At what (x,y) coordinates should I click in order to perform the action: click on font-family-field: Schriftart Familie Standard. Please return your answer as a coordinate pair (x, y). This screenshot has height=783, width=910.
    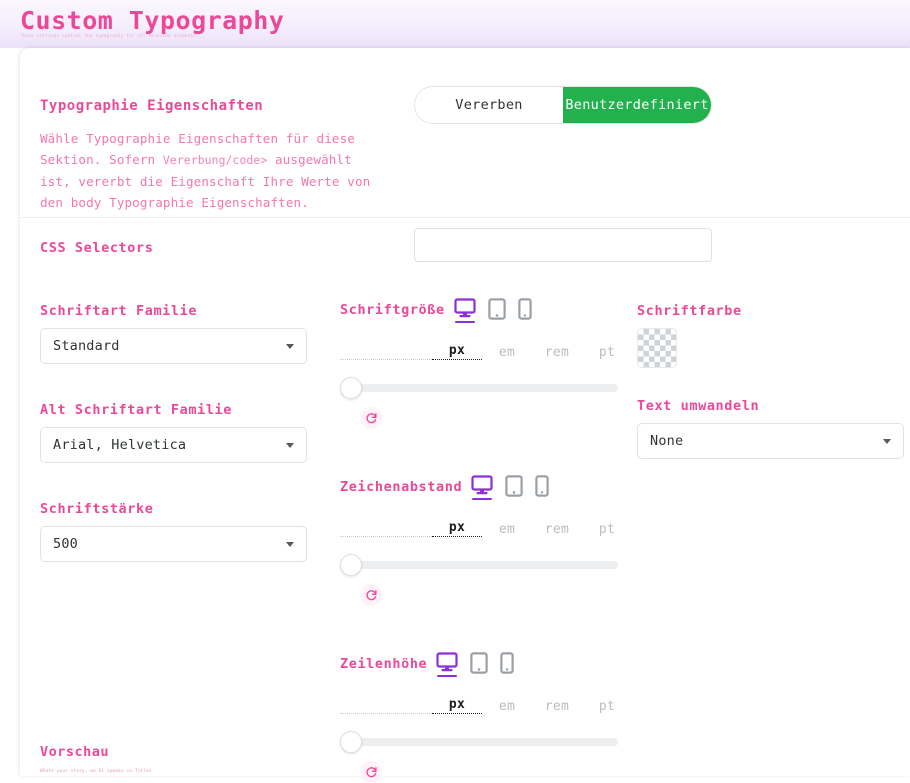
    Looking at the image, I should click on (185, 333).